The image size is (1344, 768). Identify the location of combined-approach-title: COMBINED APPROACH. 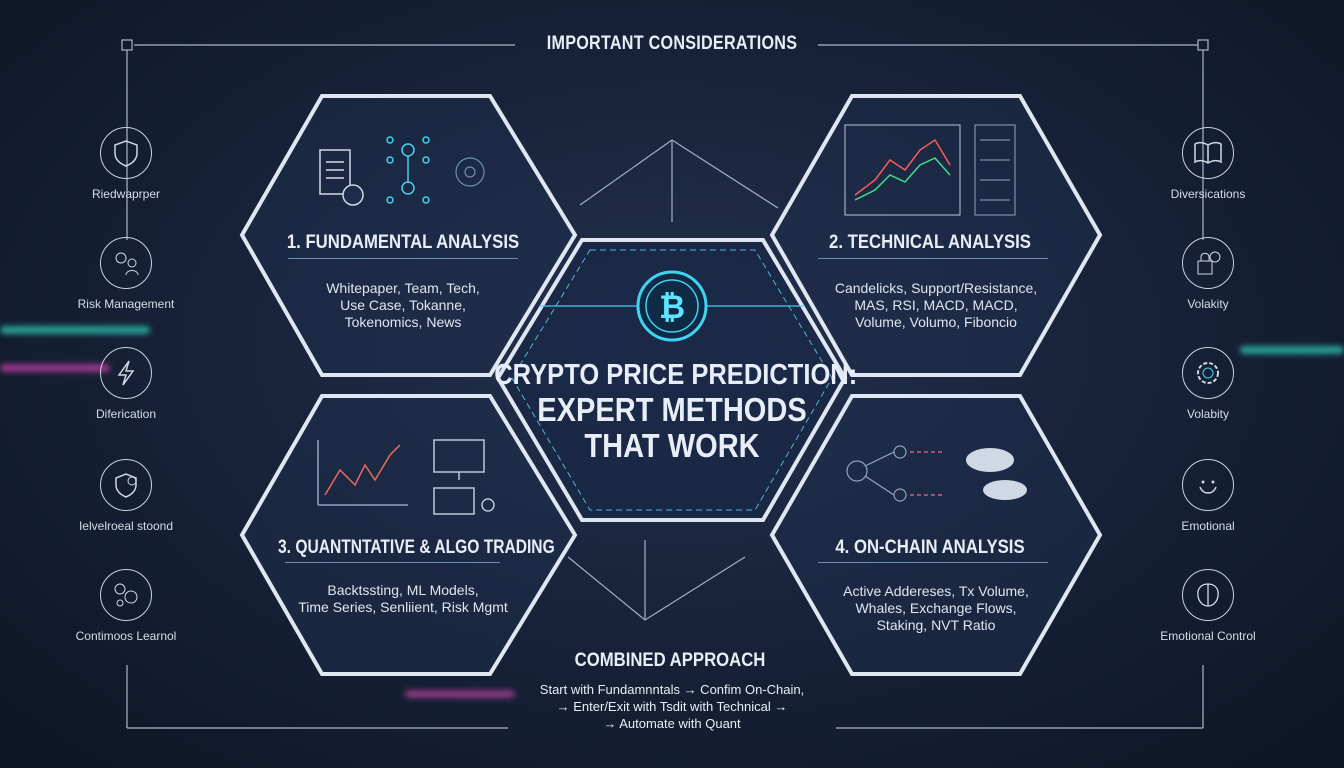
(670, 660).